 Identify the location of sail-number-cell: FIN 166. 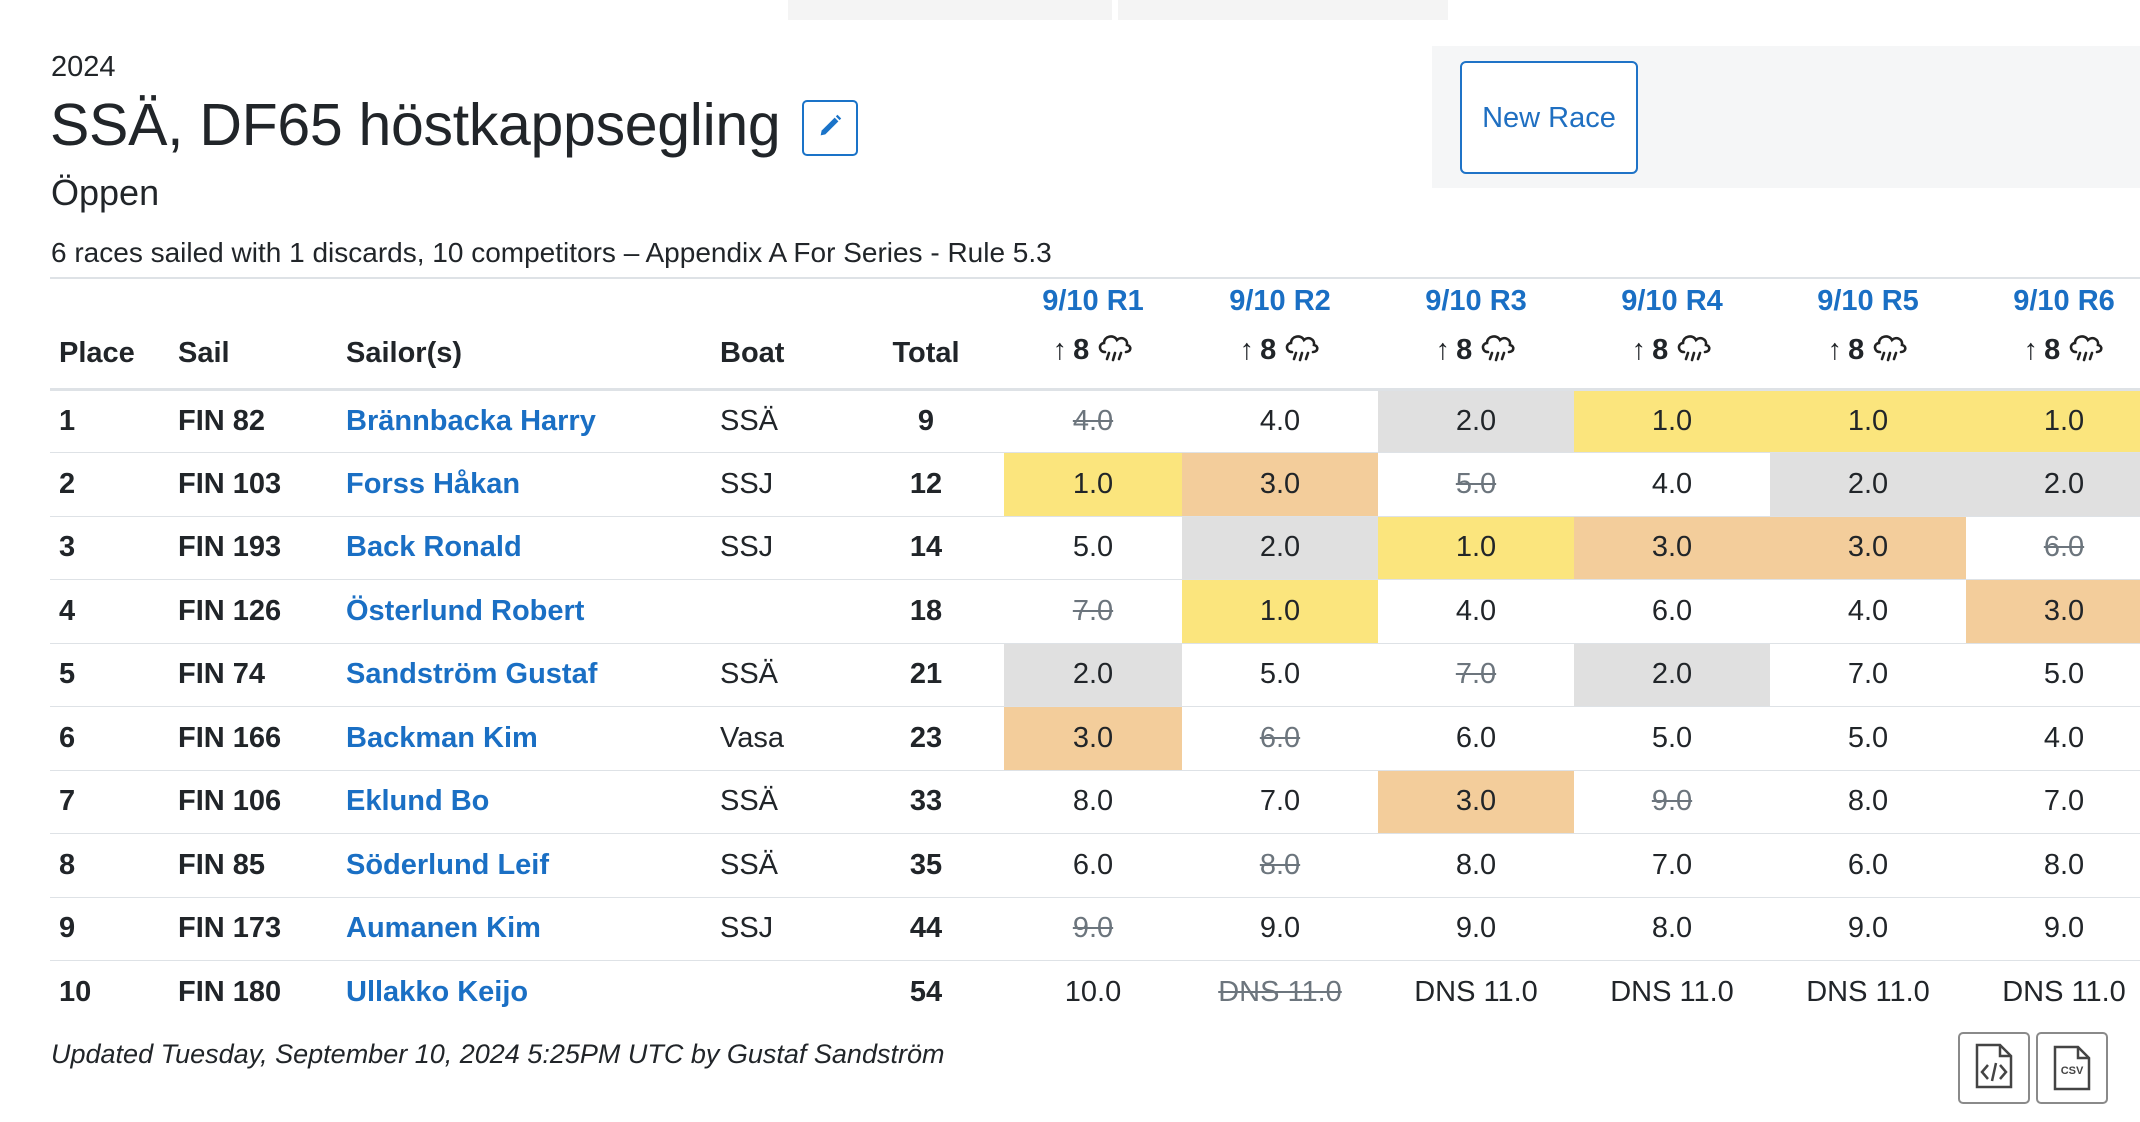
(262, 738).